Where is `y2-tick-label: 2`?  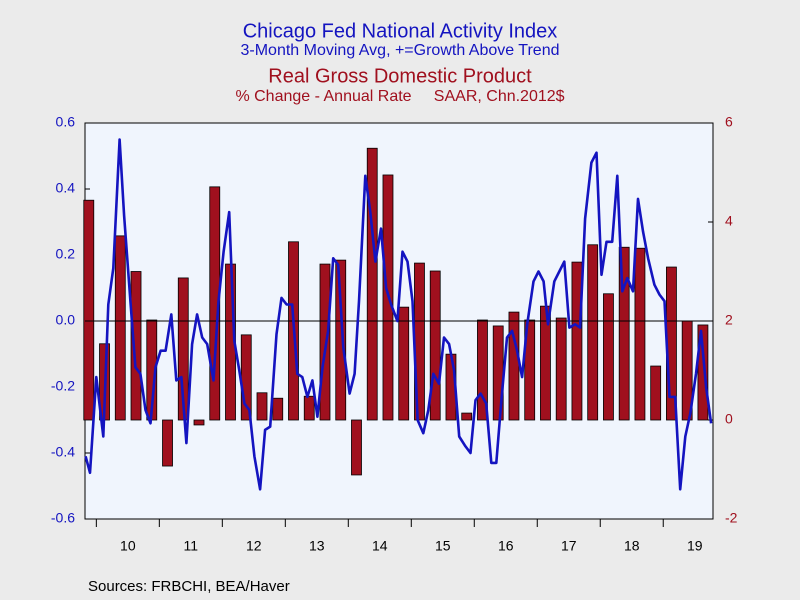 y2-tick-label: 2 is located at coordinates (729, 320).